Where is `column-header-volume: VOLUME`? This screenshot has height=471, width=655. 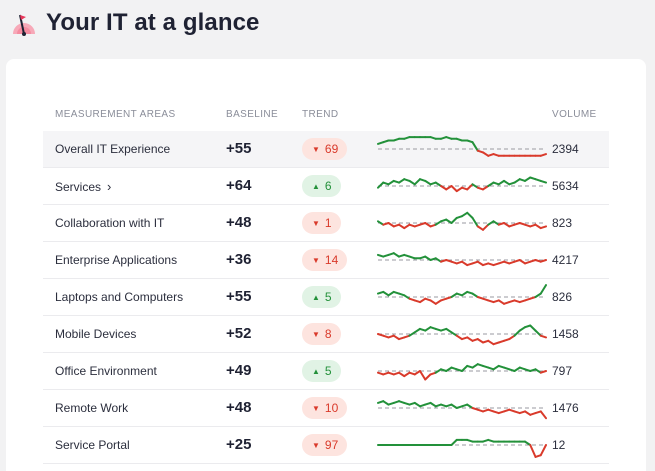
column-header-volume: VOLUME is located at coordinates (574, 114).